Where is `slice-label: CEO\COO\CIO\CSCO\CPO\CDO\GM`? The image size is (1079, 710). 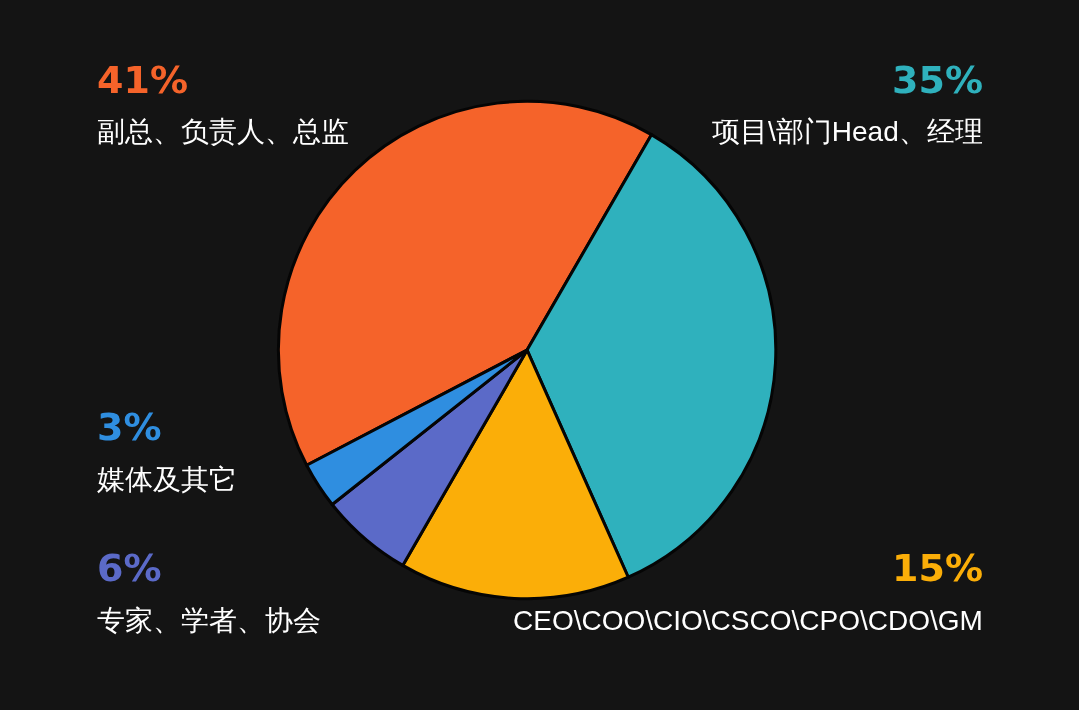 slice-label: CEO\COO\CIO\CSCO\CPO\CDO\GM is located at coordinates (748, 620).